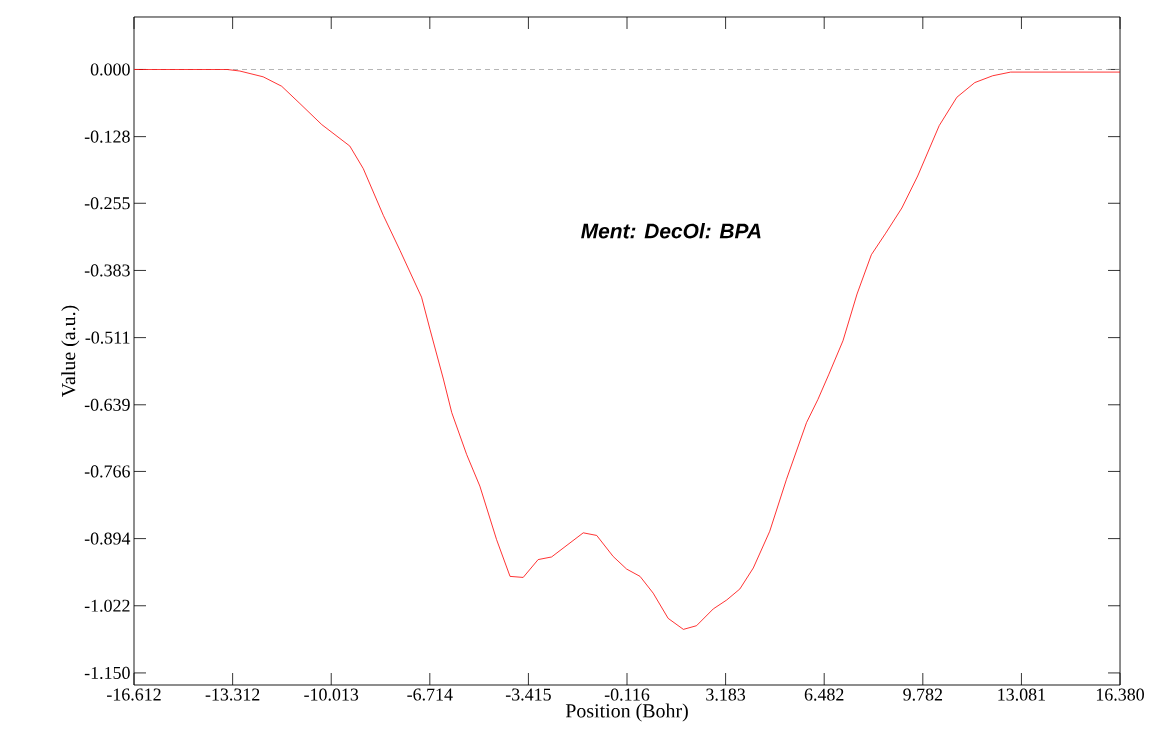  Describe the element at coordinates (107, 538) in the screenshot. I see `y-tick-label: -0.894` at that location.